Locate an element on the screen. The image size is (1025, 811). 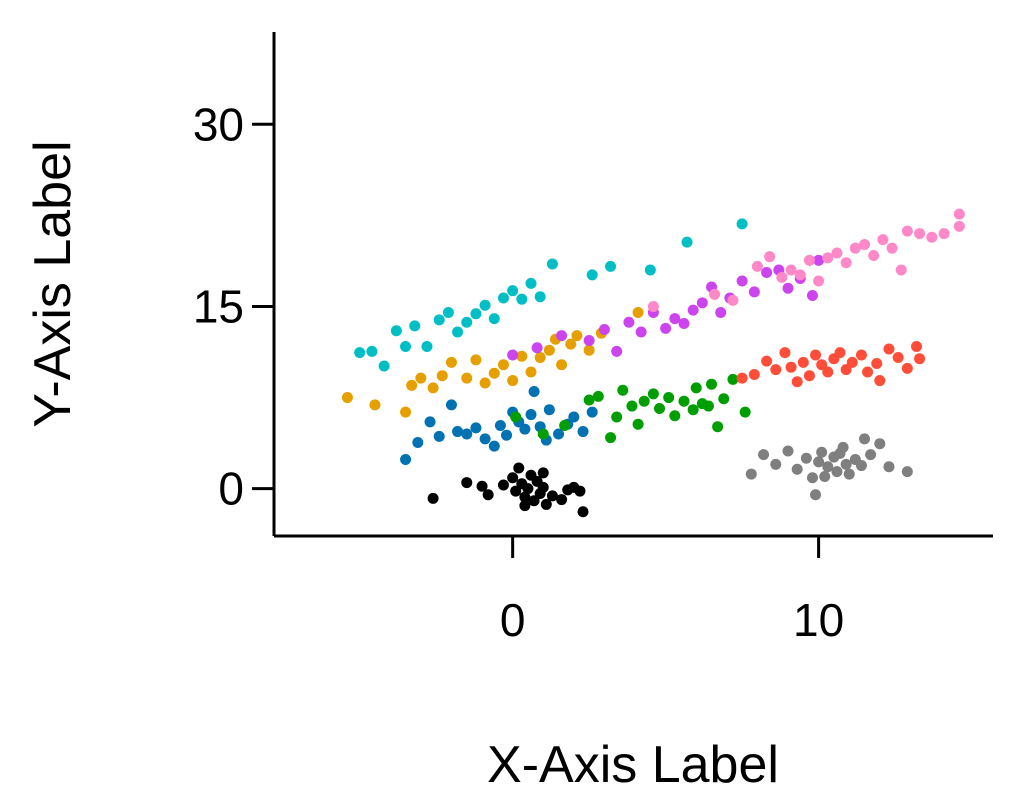
x-axis-title: X-Axis Label is located at coordinates (633, 765).